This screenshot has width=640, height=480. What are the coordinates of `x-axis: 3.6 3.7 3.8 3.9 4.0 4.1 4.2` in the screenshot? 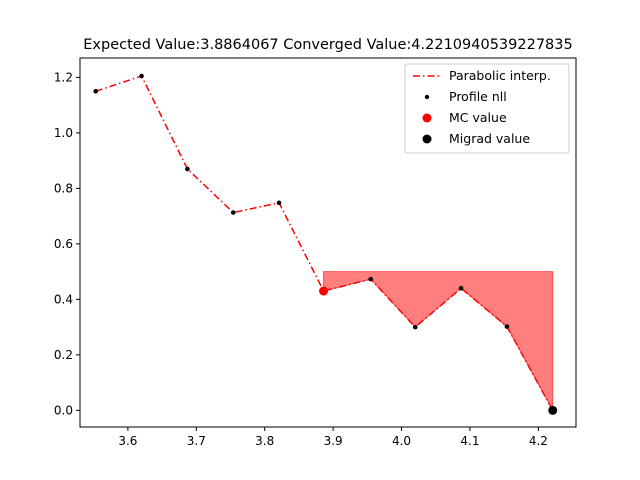 It's located at (333, 437).